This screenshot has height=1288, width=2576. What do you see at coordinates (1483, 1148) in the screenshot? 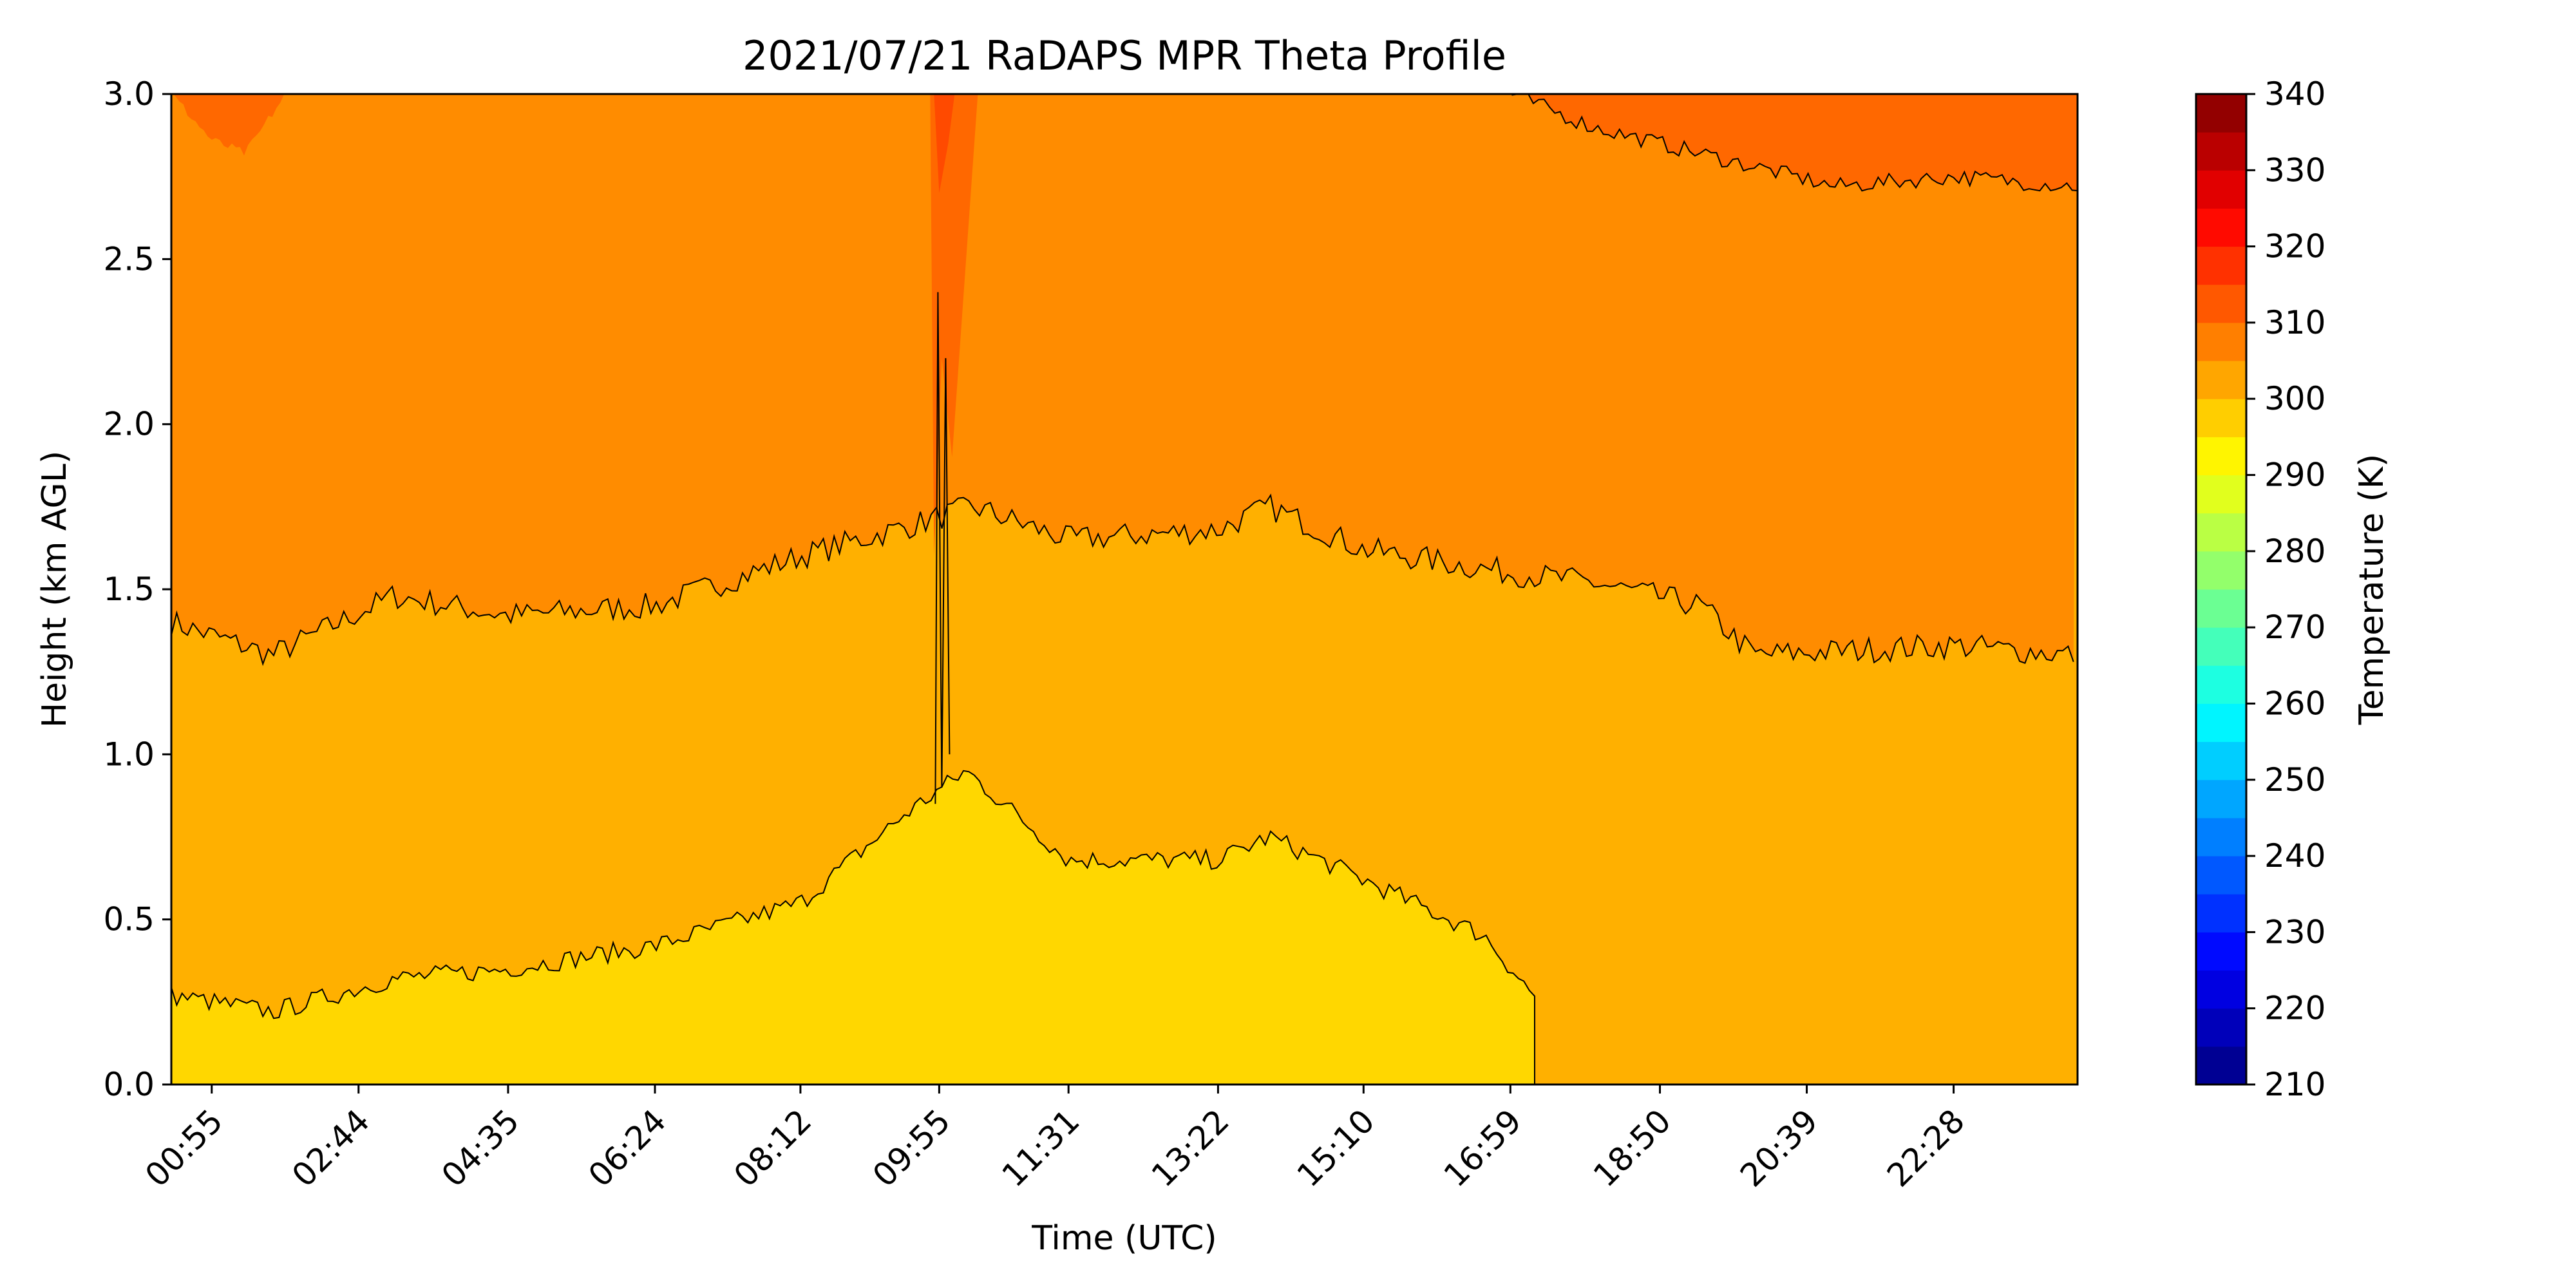
I see `x-tick-label: 16:59` at bounding box center [1483, 1148].